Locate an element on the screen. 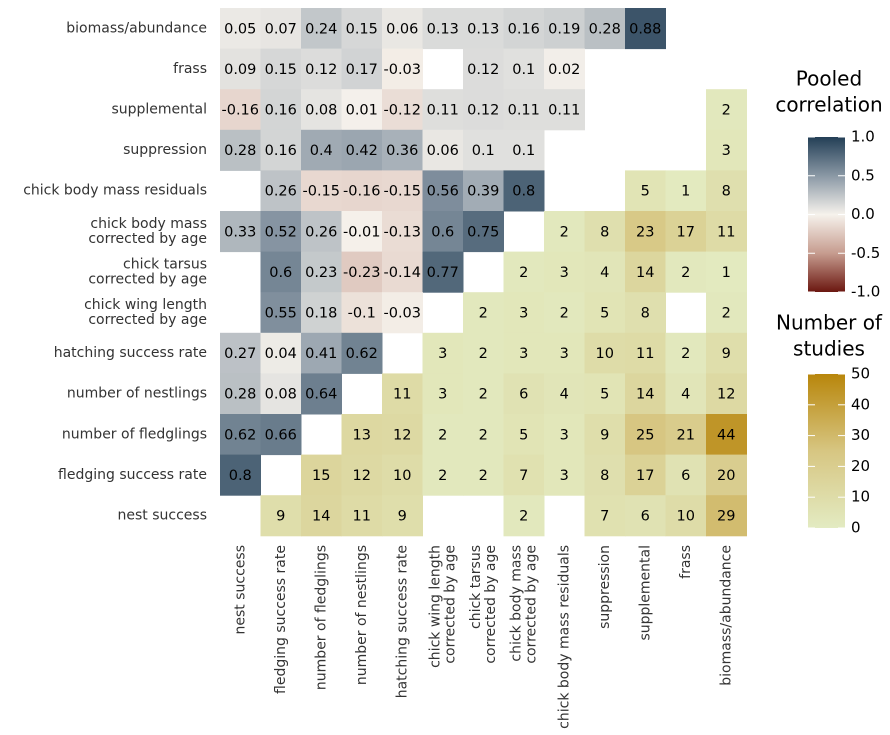 The height and width of the screenshot is (735, 890). correlation-label: 0.39 is located at coordinates (483, 192).